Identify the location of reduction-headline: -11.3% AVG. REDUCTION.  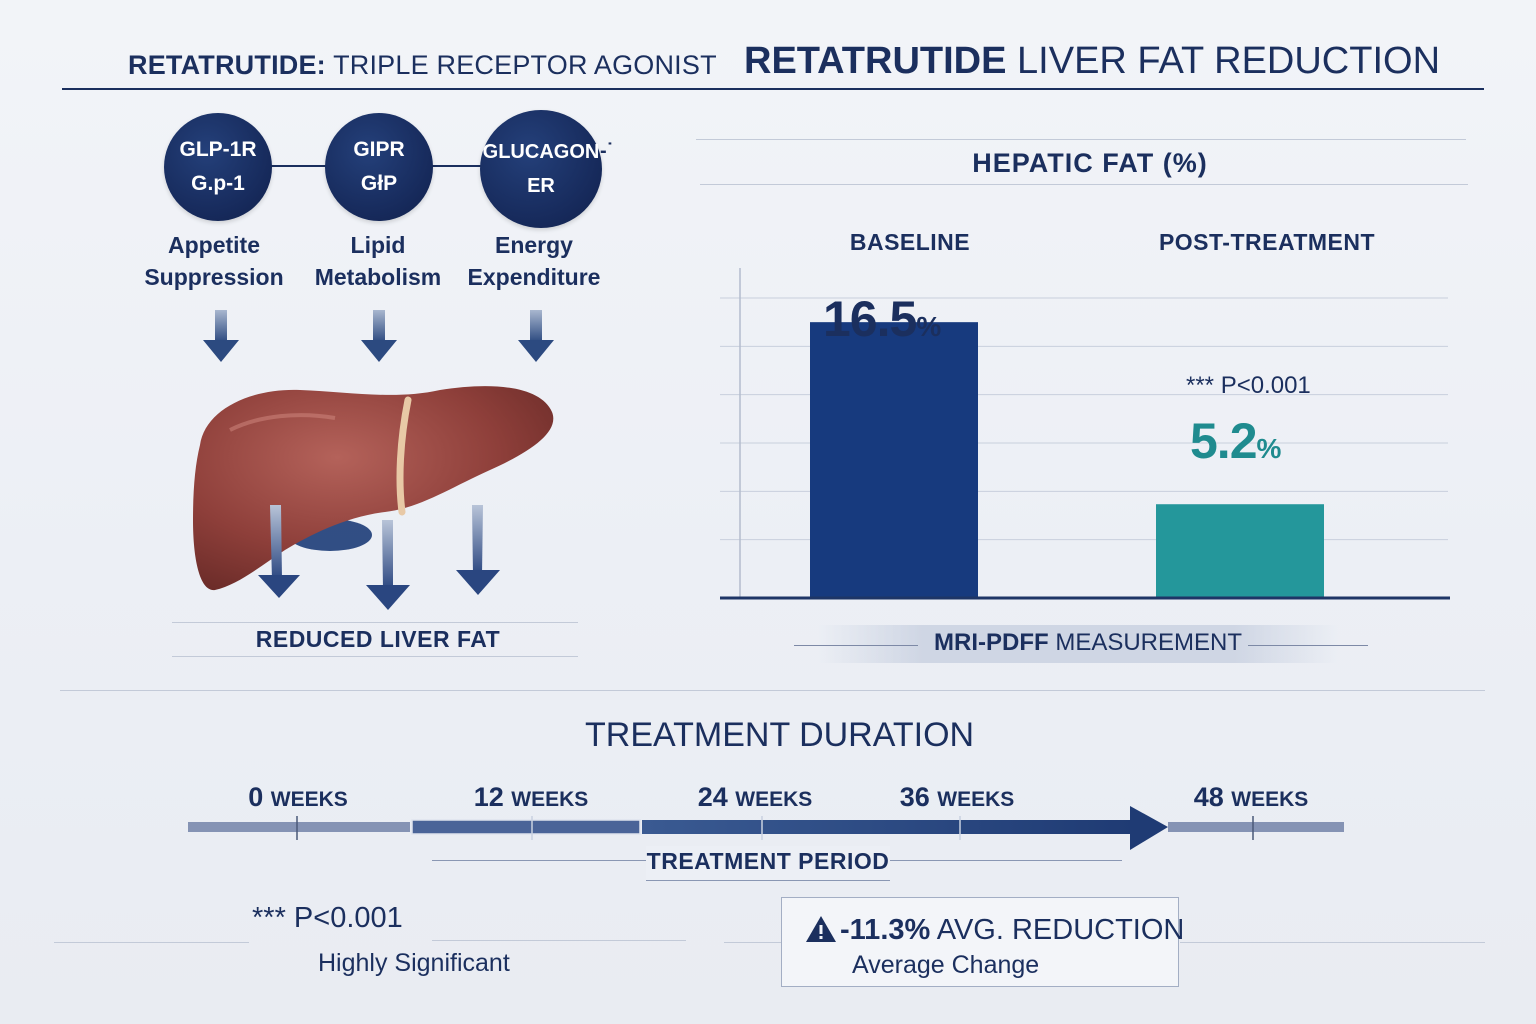
(1012, 930).